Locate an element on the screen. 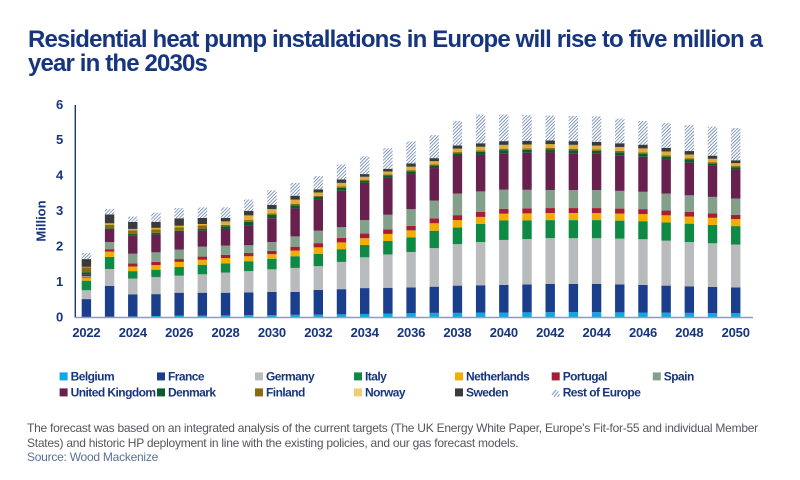 The height and width of the screenshot is (480, 800). svg-text: Germany is located at coordinates (290, 377).